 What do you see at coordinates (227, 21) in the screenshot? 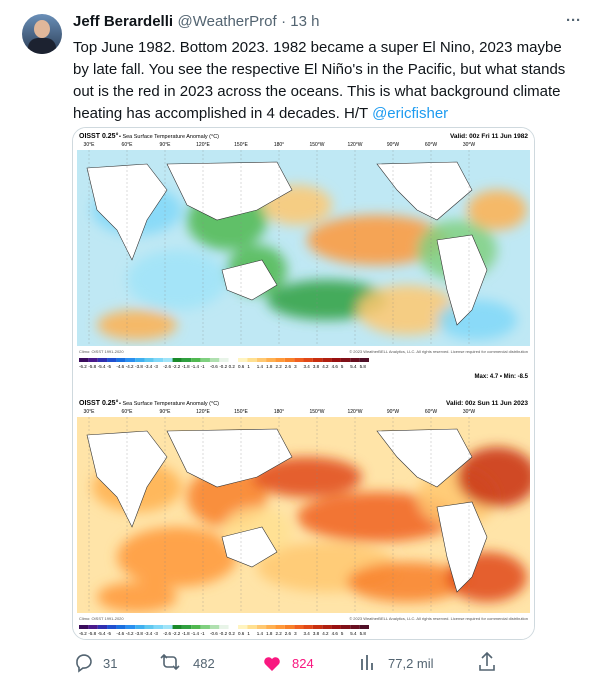
I see `author-handle: @WeatherProf` at bounding box center [227, 21].